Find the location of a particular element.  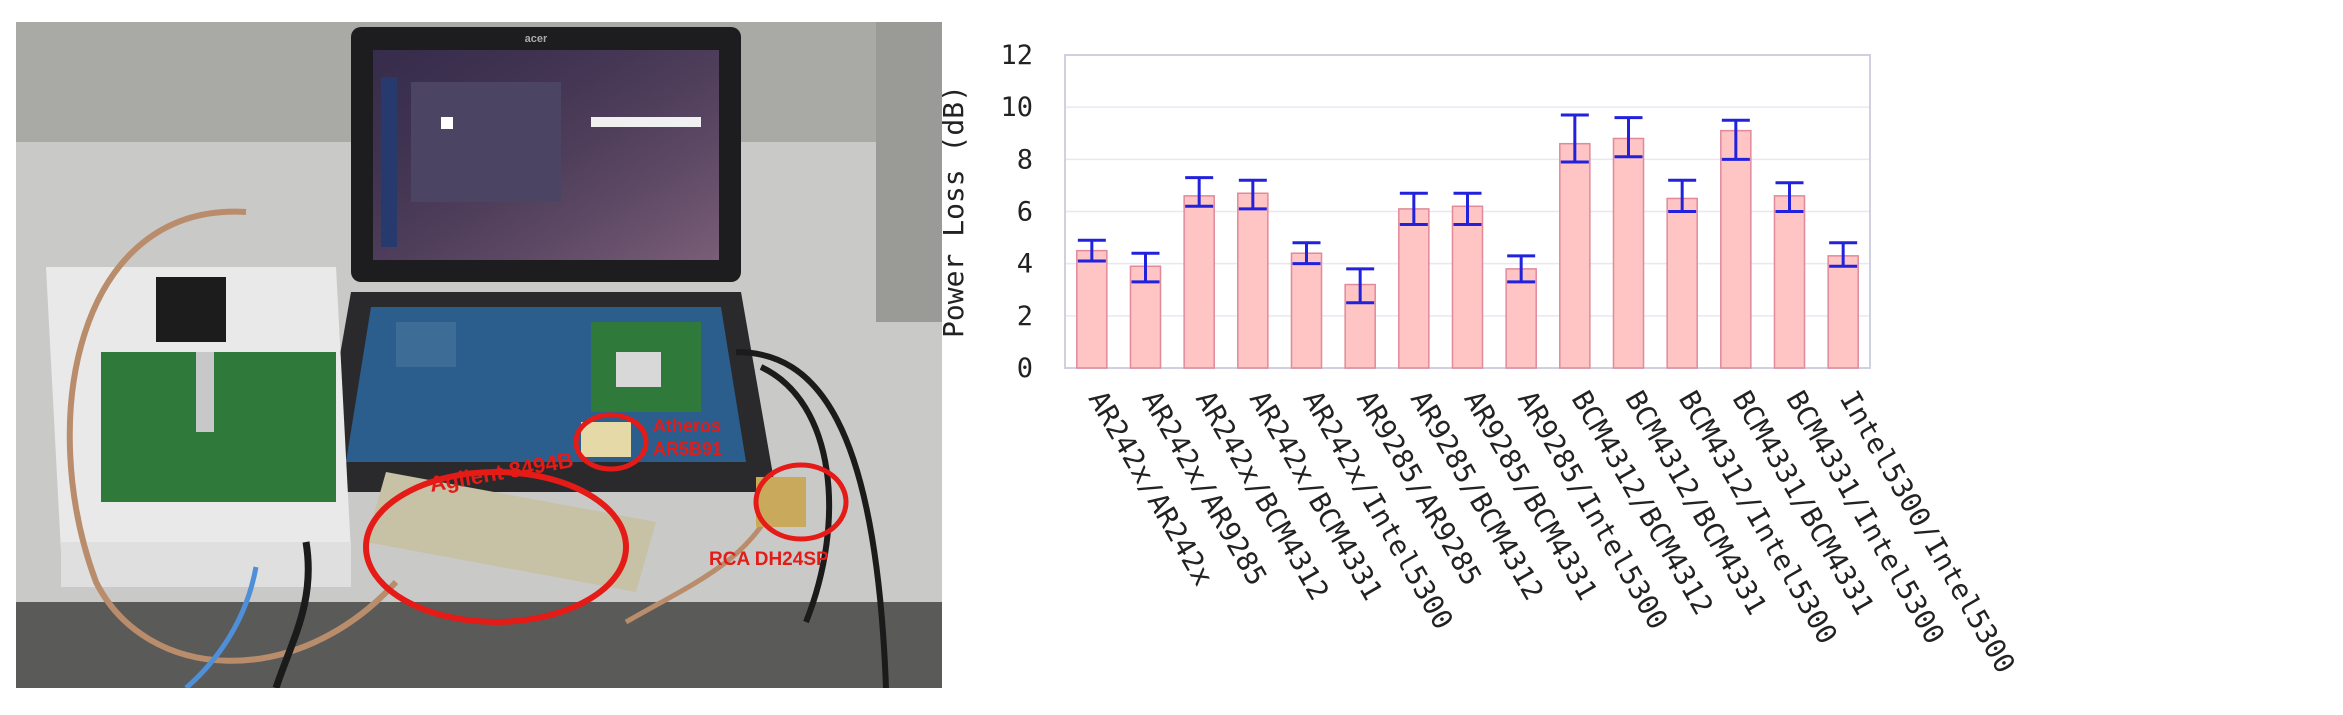

rf-cable-left is located at coordinates (232, 436).